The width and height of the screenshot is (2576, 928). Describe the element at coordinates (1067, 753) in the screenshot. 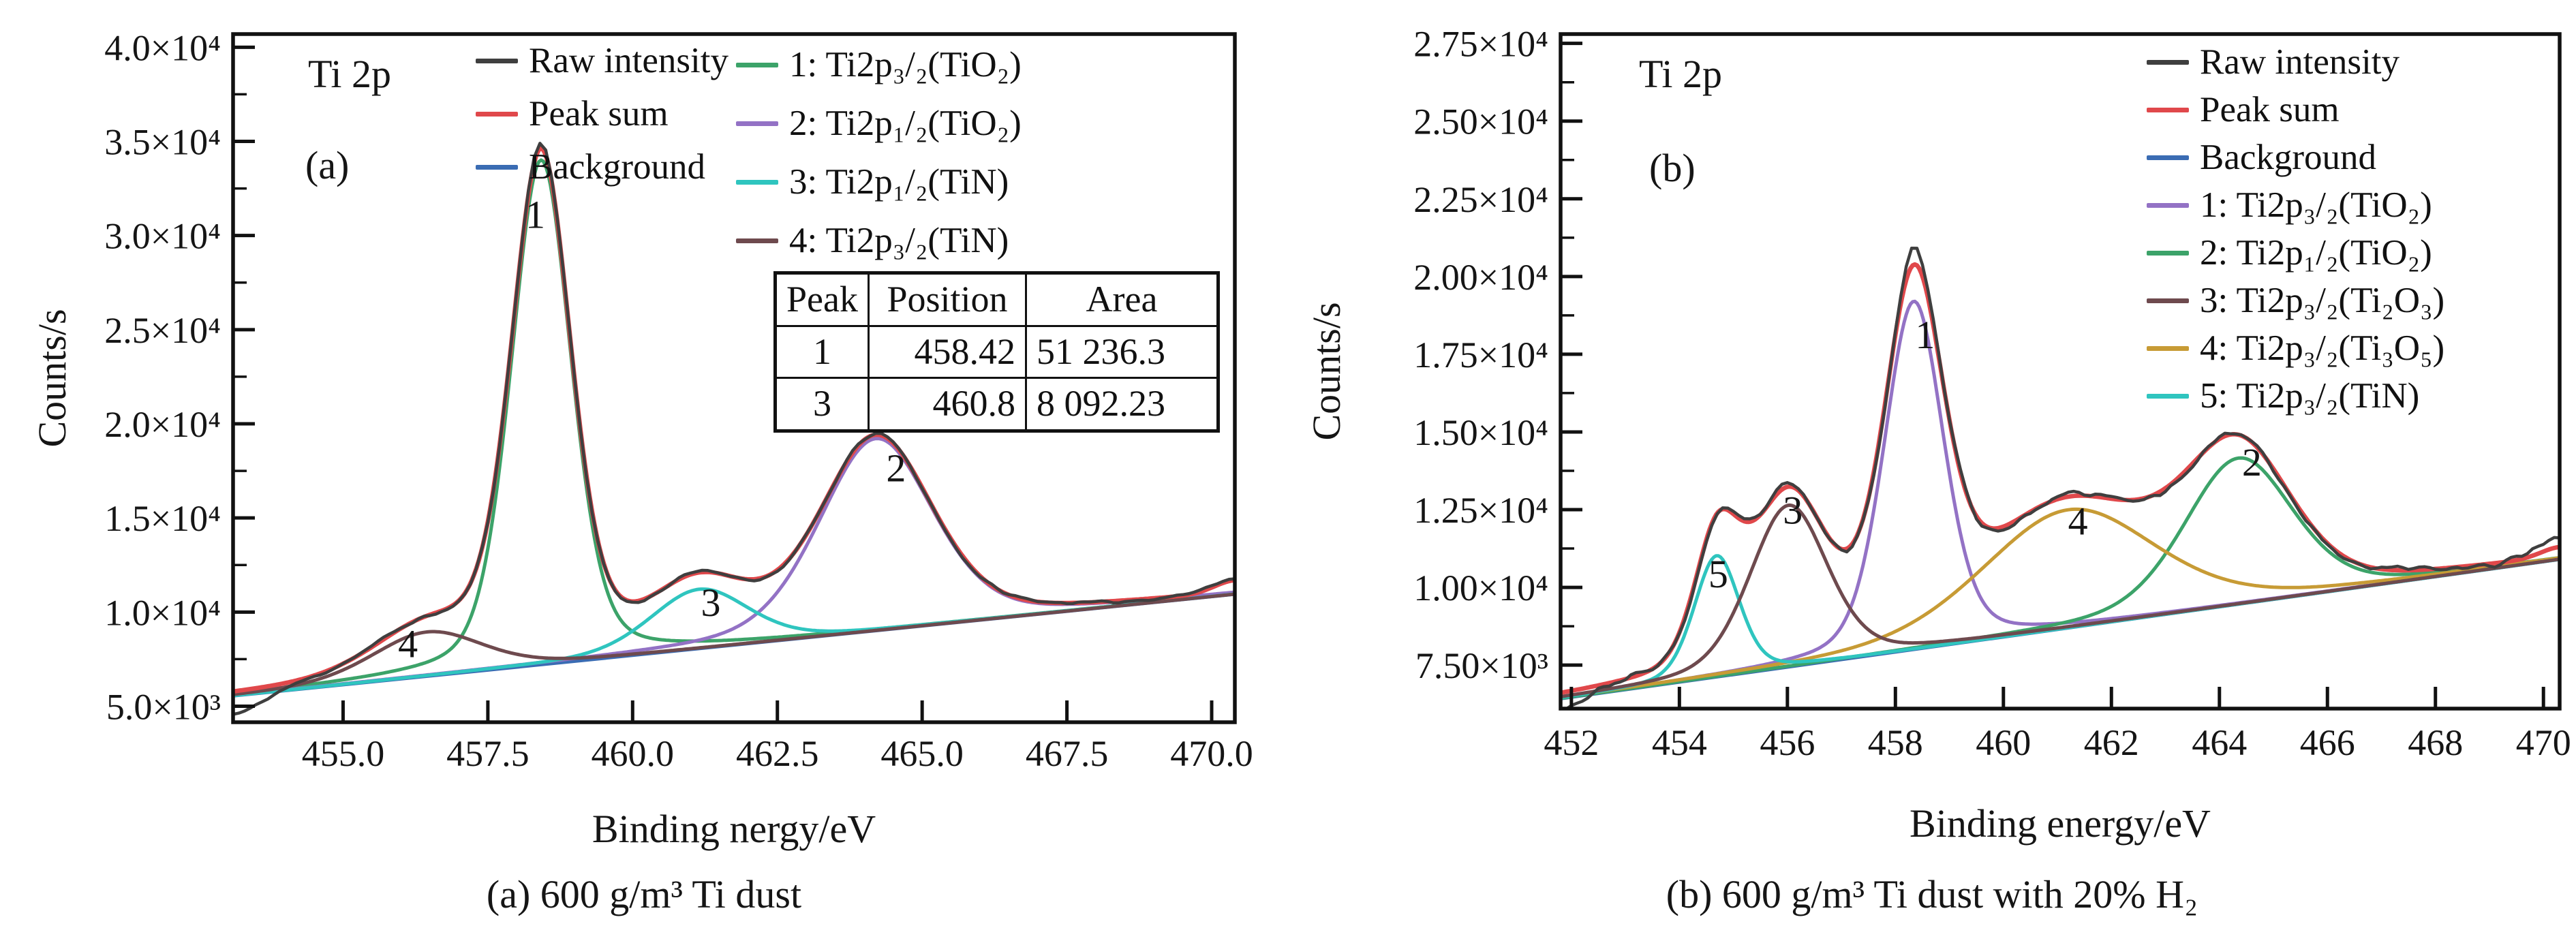

I see `x-tick-label: 467.5` at that location.